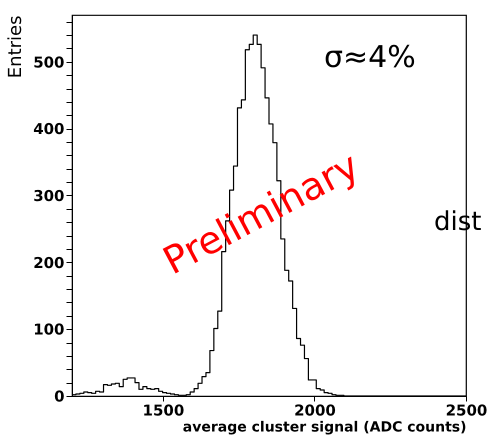  Describe the element at coordinates (48, 62) in the screenshot. I see `y-tick-label: 500` at that location.